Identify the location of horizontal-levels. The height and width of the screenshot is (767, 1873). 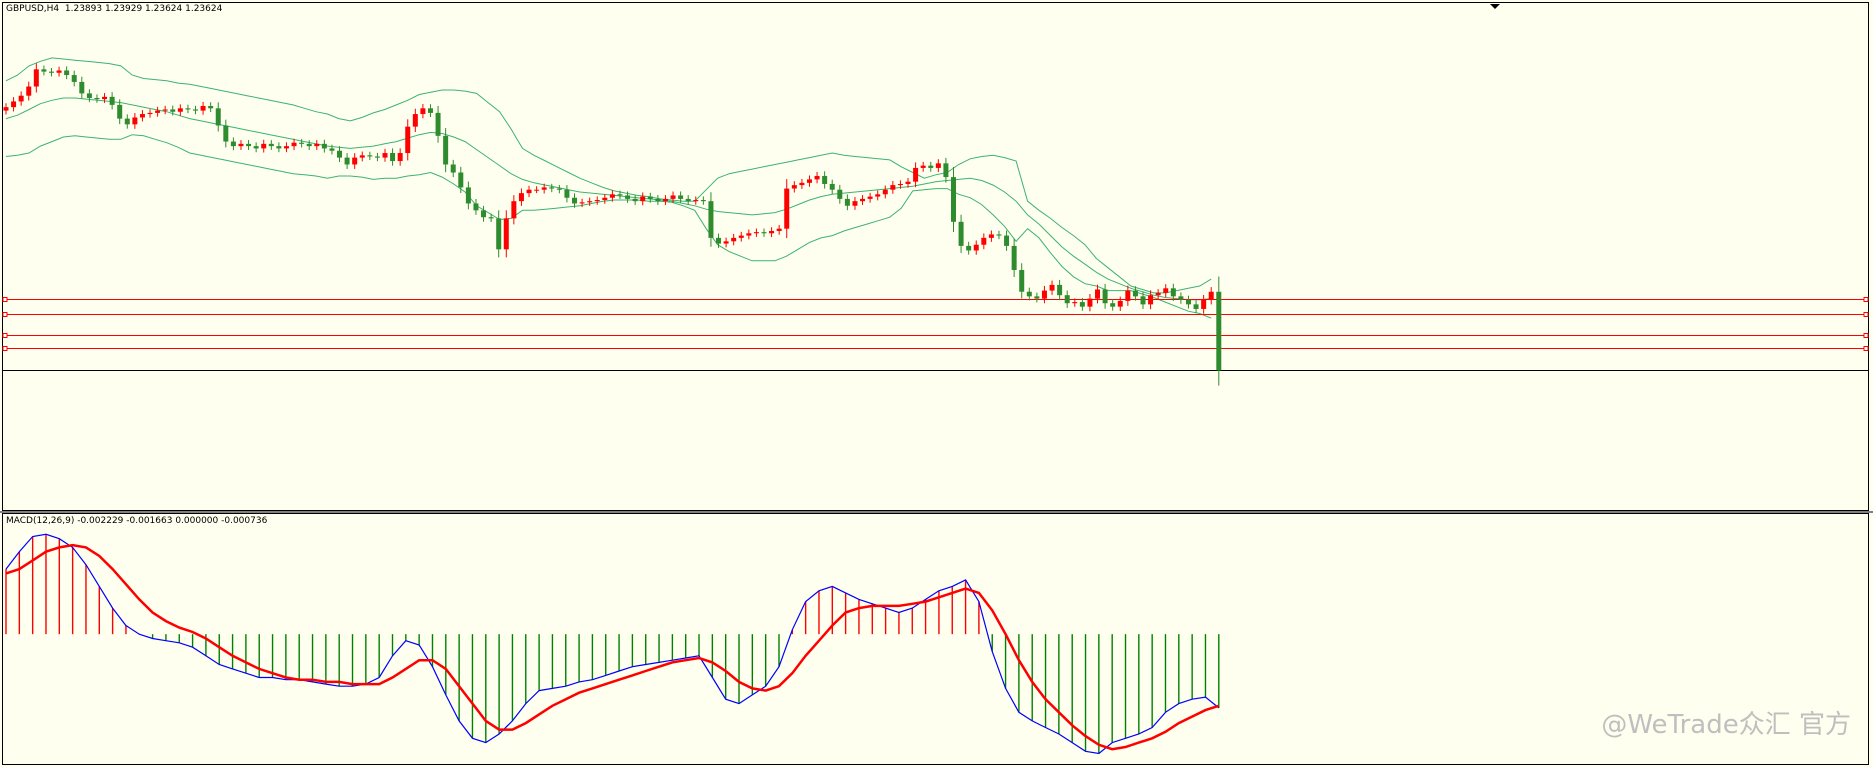
(935, 334).